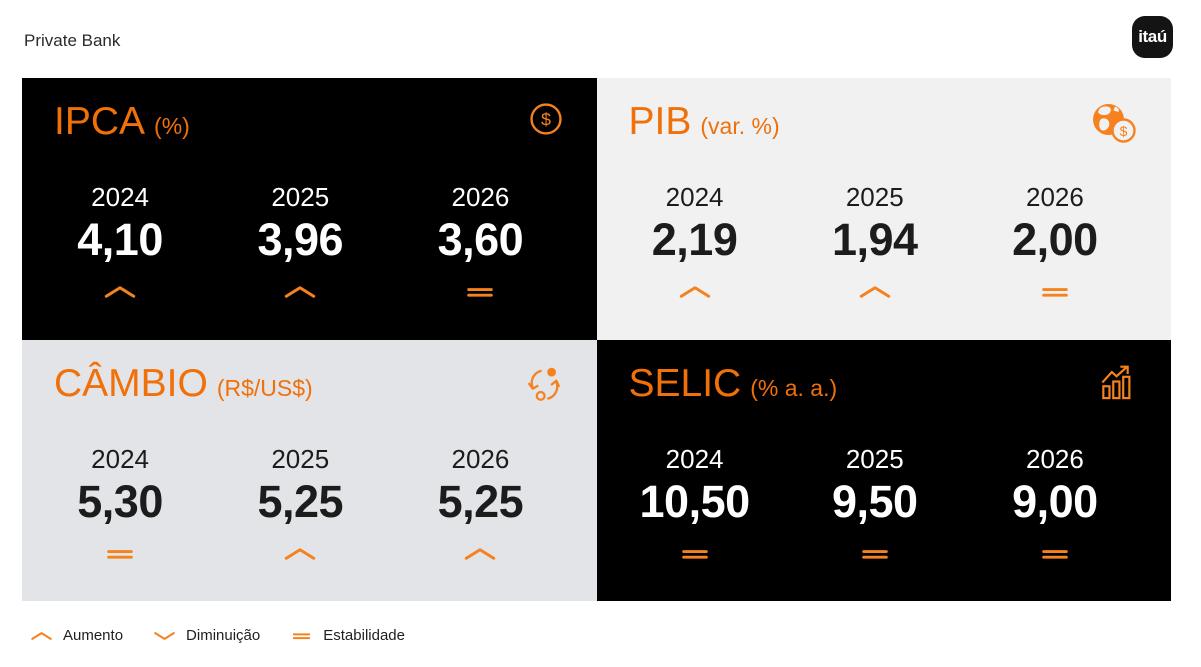  Describe the element at coordinates (874, 239) in the screenshot. I see `value-label: 1,94` at that location.